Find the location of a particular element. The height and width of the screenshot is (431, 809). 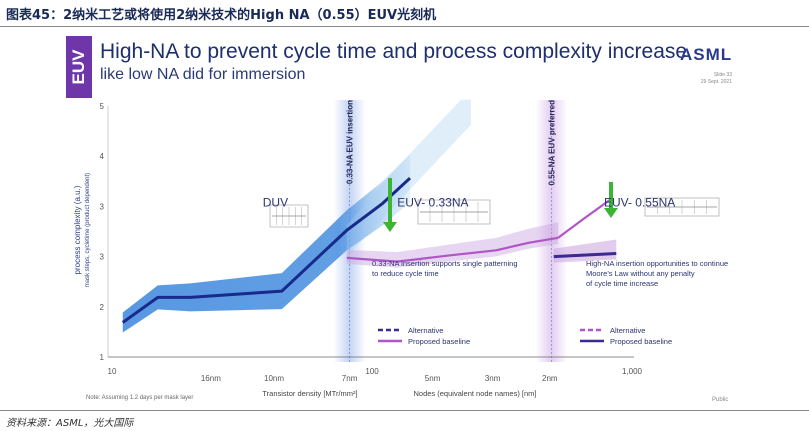

slide-meta: Slide 33 29 Sept. 2021 is located at coordinates (711, 79).